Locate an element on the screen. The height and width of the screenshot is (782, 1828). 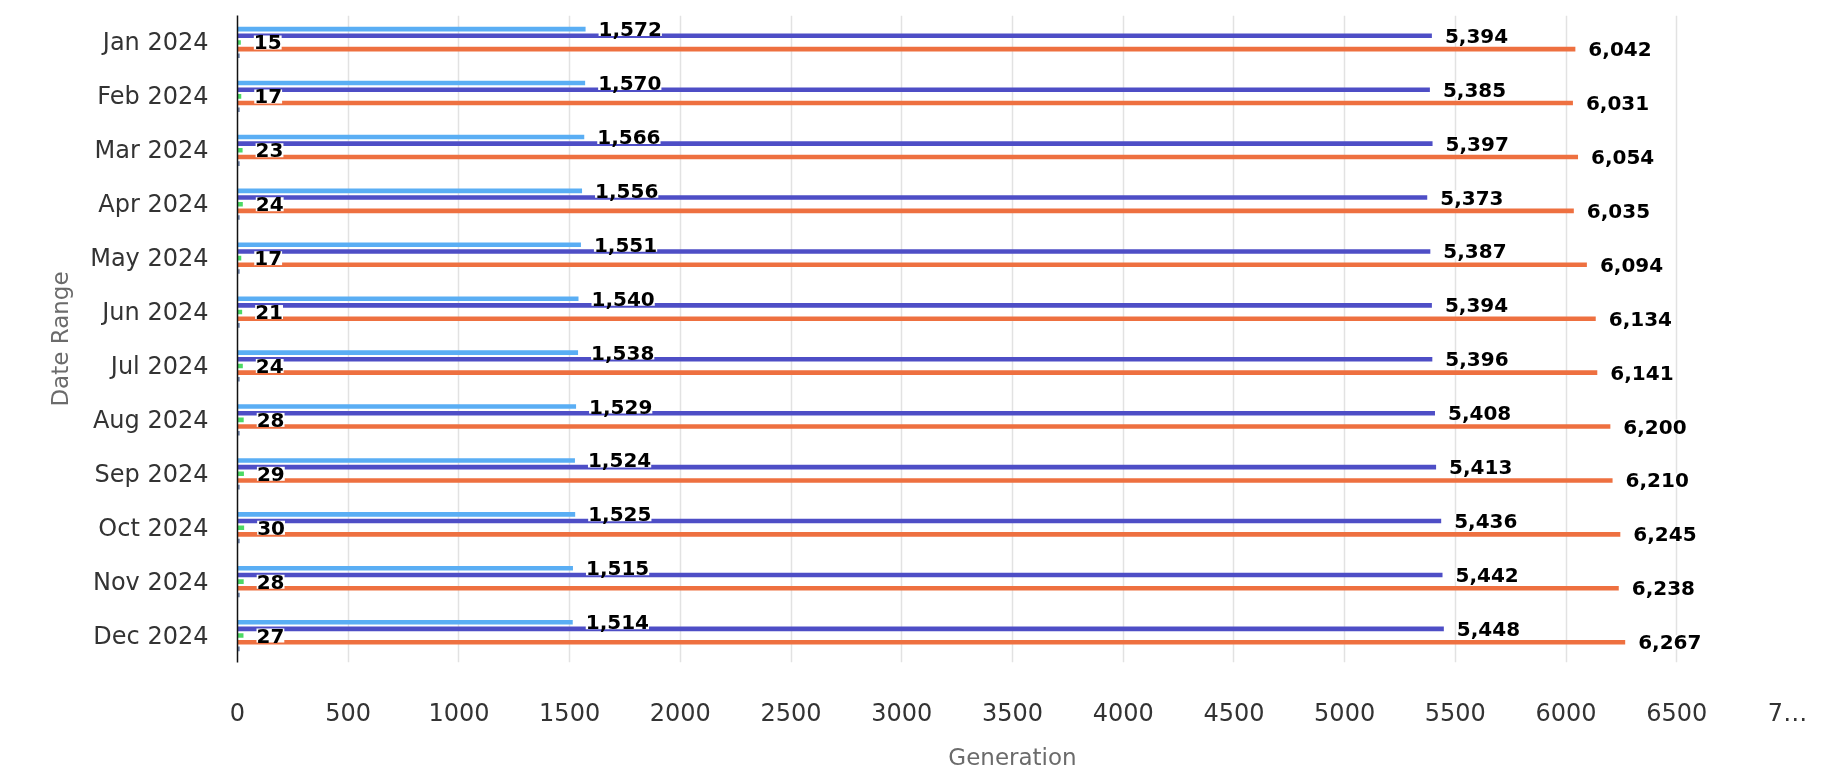
y-tick-label: Dec 2024 is located at coordinates (151, 635).